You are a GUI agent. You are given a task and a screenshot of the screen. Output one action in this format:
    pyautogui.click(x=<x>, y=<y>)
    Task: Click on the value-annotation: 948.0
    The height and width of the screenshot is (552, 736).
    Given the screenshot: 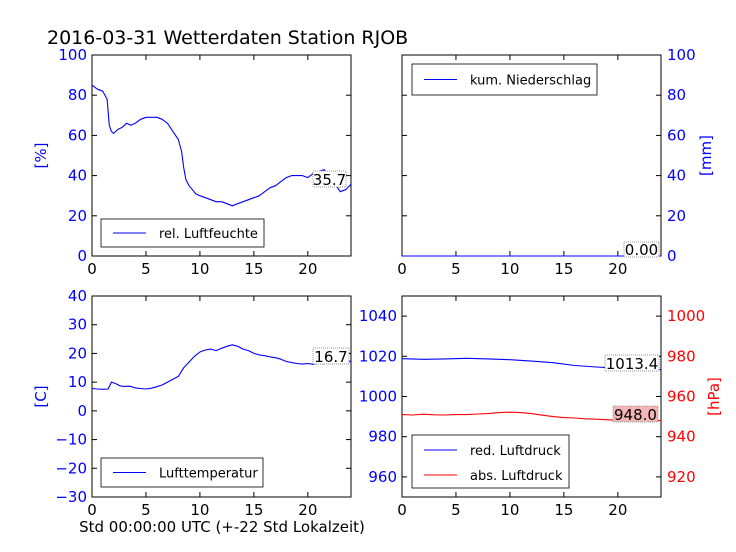 What is the action you would take?
    pyautogui.click(x=635, y=415)
    